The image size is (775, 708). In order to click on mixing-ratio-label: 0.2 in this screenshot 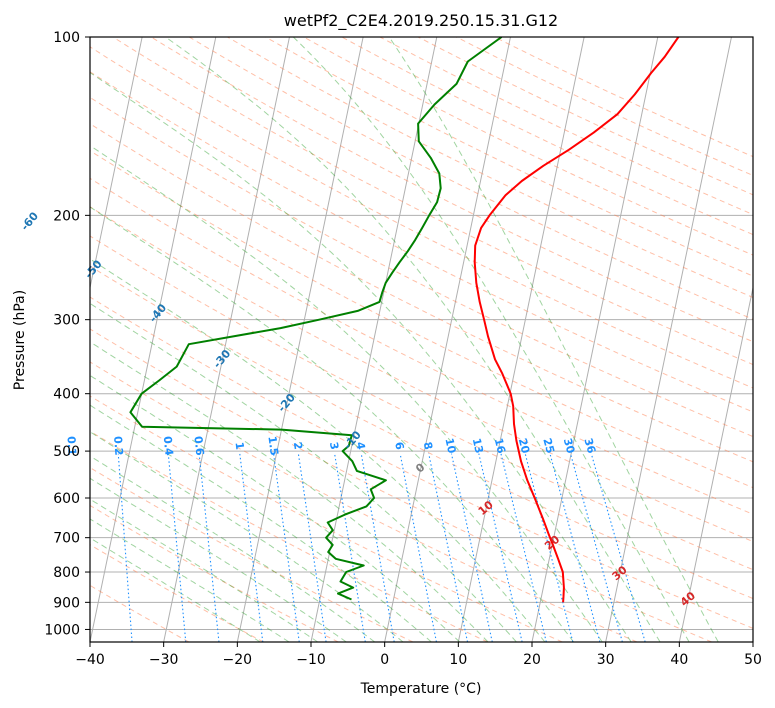, I will do `click(118, 446)`.